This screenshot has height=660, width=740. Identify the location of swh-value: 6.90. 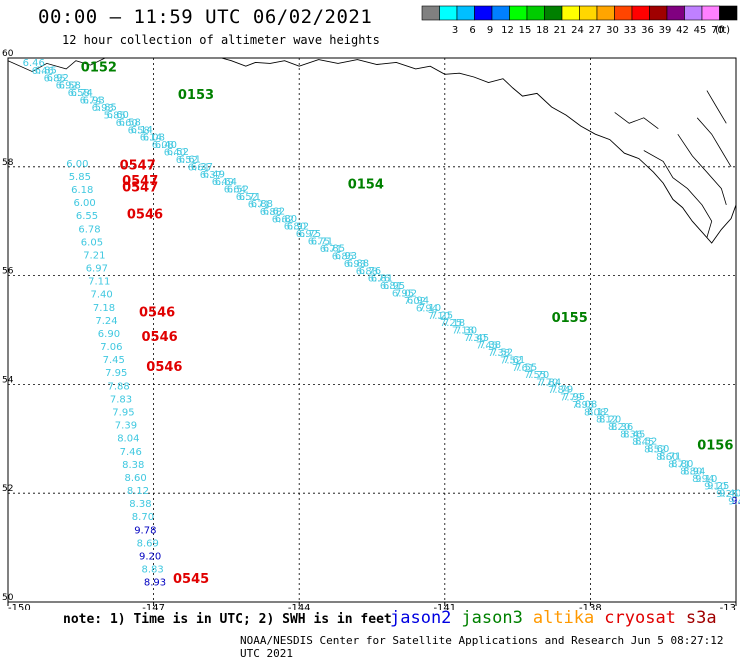
(109, 334).